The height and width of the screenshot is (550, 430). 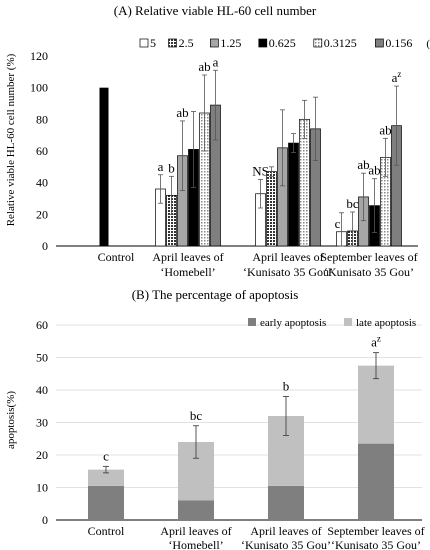 I want to click on chart-a-y-tick-label: 120, so click(x=39, y=56).